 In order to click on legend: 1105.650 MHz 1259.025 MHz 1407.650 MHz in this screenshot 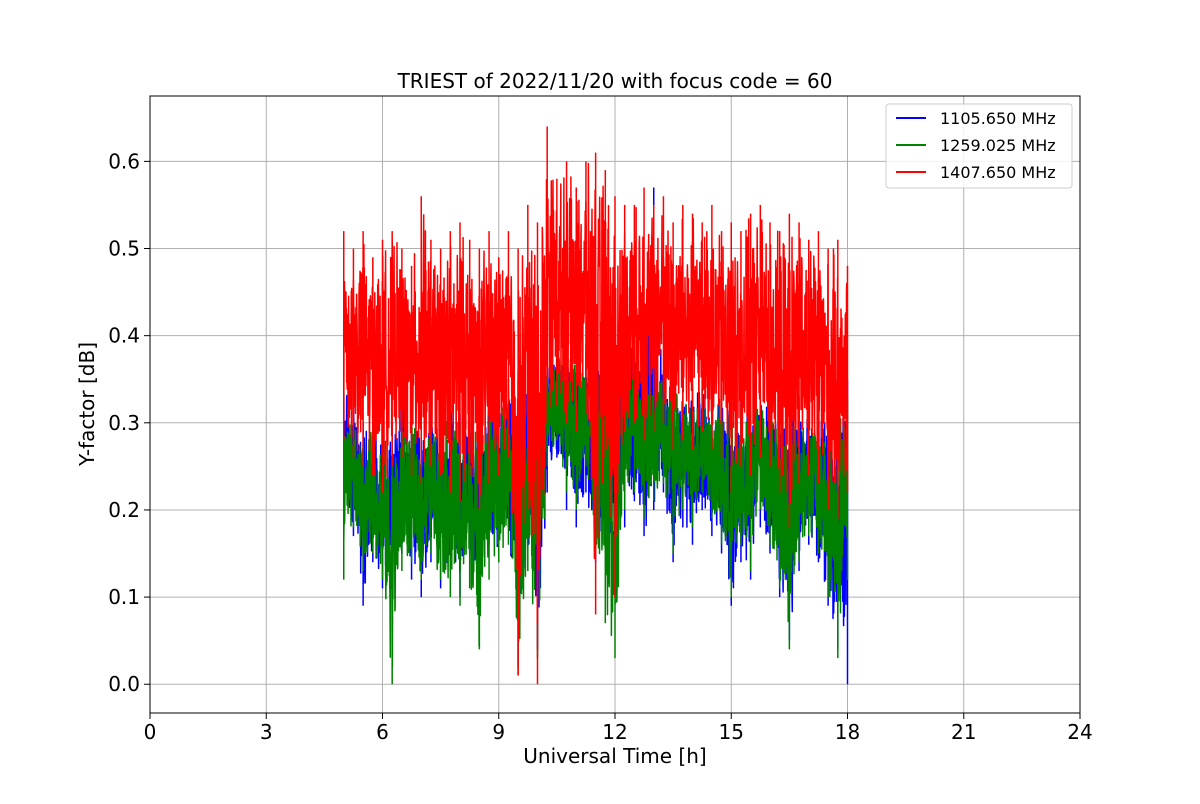, I will do `click(979, 146)`.